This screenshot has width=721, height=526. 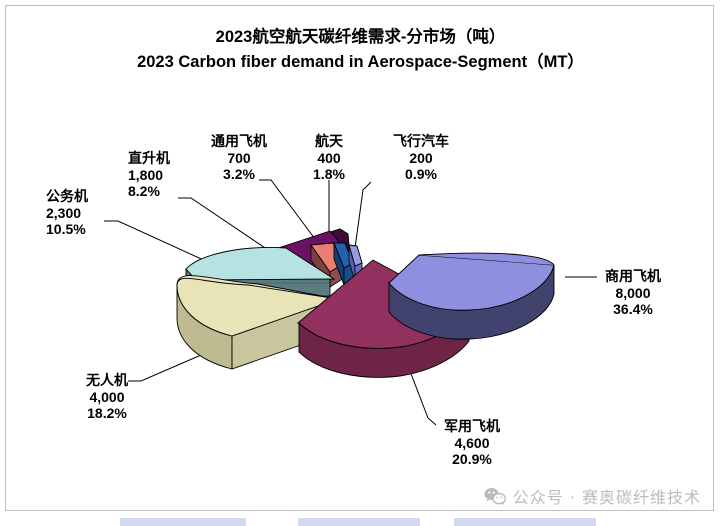 What do you see at coordinates (329, 174) in the screenshot?
I see `label-aerospace-percent: 1.8%` at bounding box center [329, 174].